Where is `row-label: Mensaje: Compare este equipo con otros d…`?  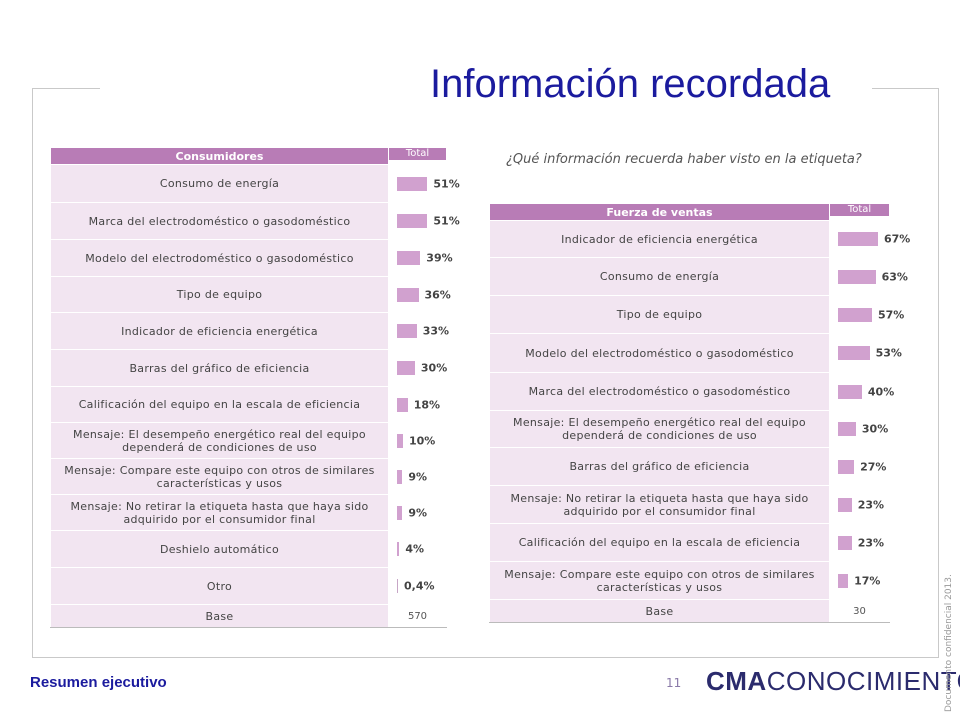 row-label: Mensaje: Compare este equipo con otros d… is located at coordinates (659, 580).